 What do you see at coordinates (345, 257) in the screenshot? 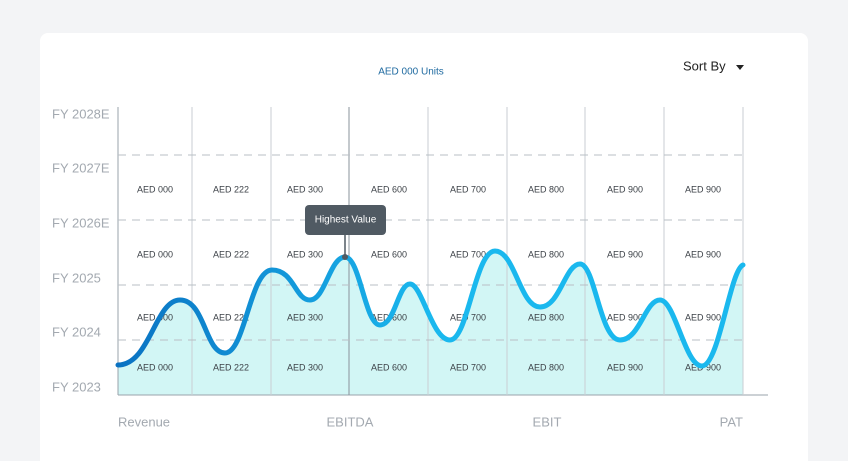
I see `highlight-dot` at bounding box center [345, 257].